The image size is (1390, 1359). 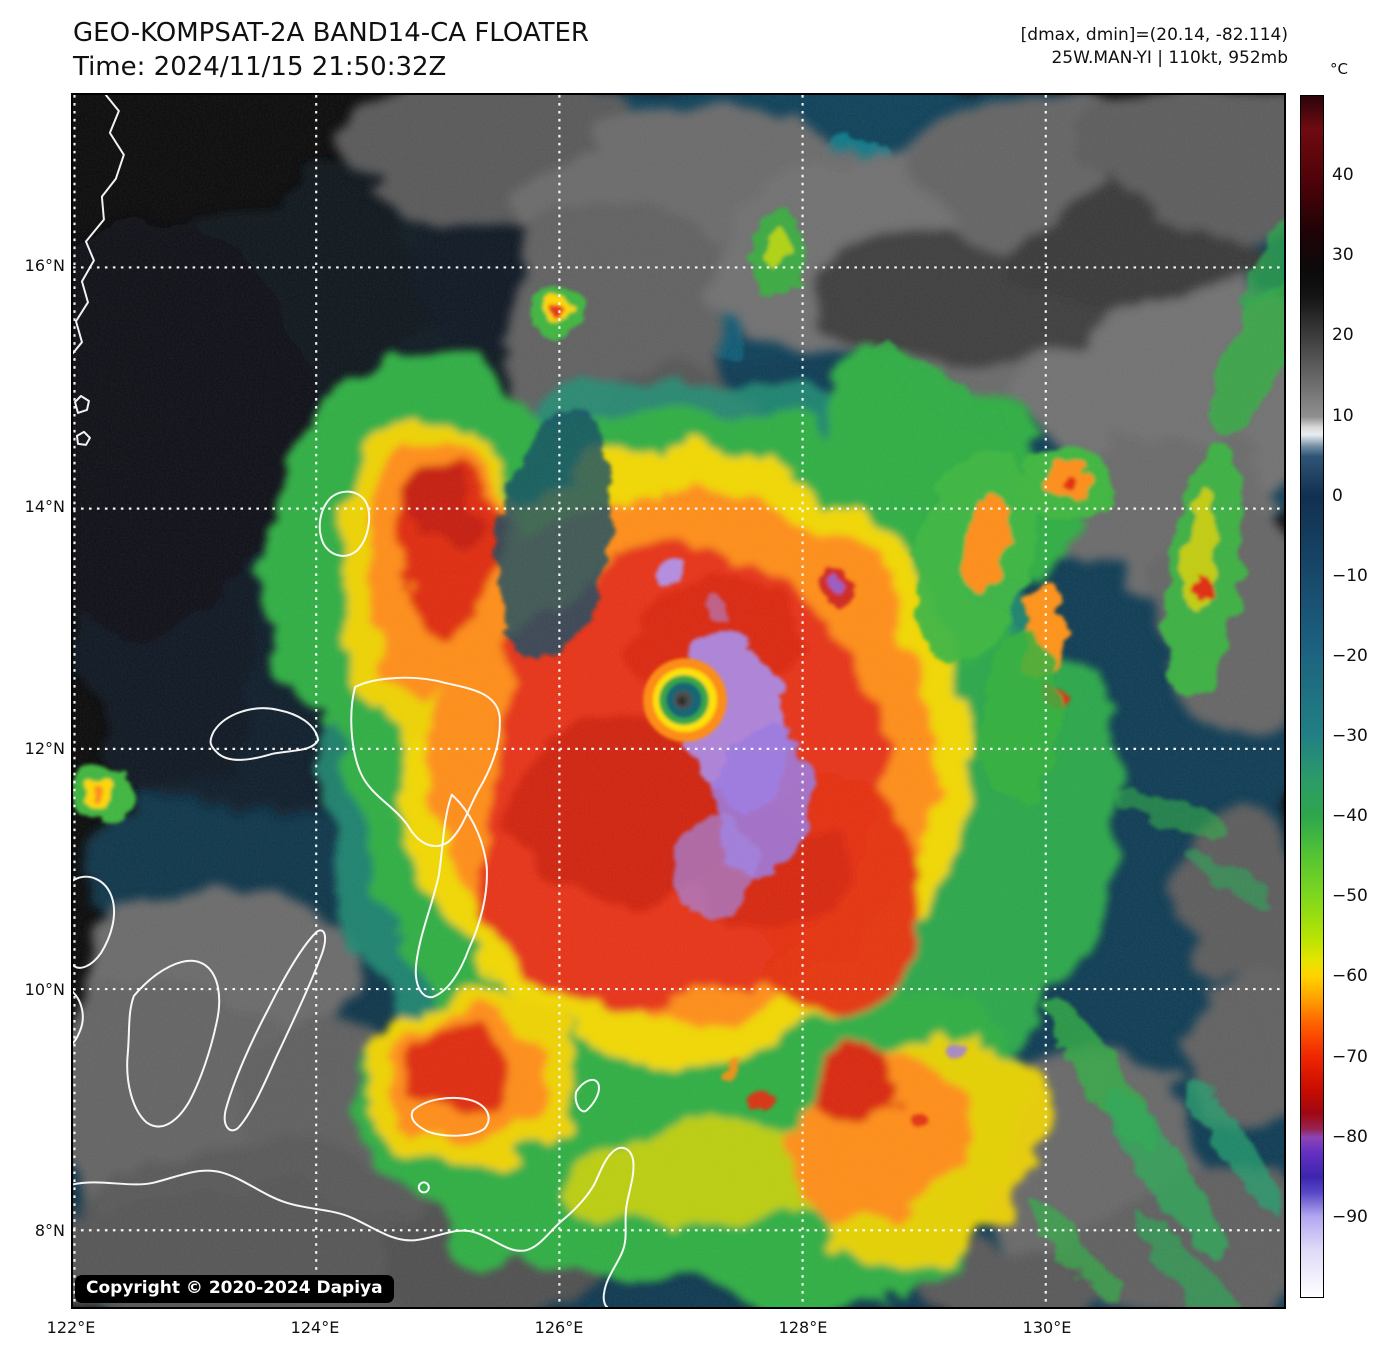 What do you see at coordinates (803, 1327) in the screenshot?
I see `x-axis-tick-label: 128°E` at bounding box center [803, 1327].